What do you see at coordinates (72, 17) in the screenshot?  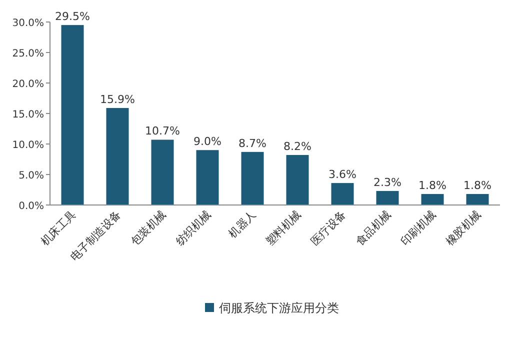 I see `data-label: 29.5%` at bounding box center [72, 17].